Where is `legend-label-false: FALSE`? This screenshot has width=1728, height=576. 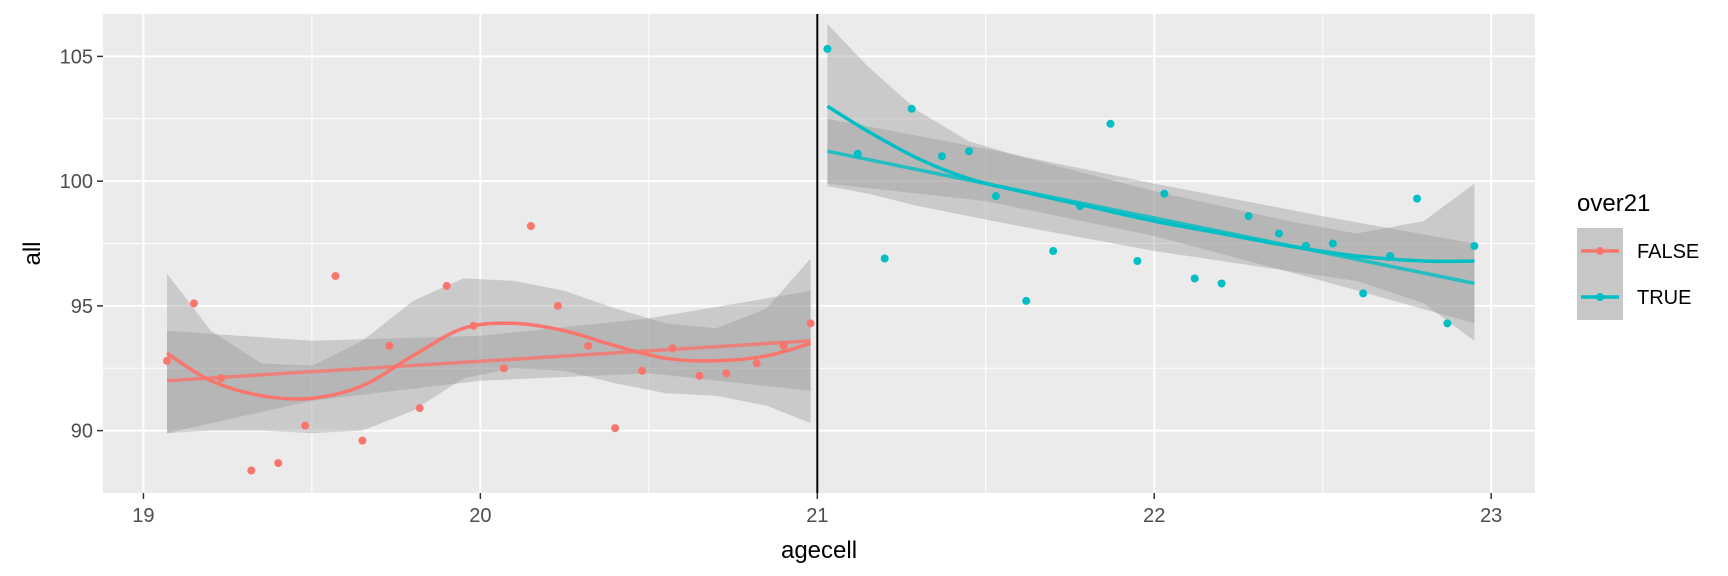 legend-label-false: FALSE is located at coordinates (1668, 252).